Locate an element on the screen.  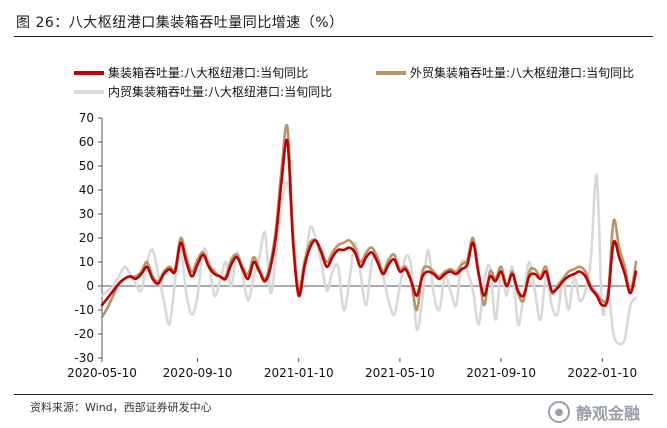
source-note: 资料来源：Wind，西部证券研发中心 is located at coordinates (121, 407).